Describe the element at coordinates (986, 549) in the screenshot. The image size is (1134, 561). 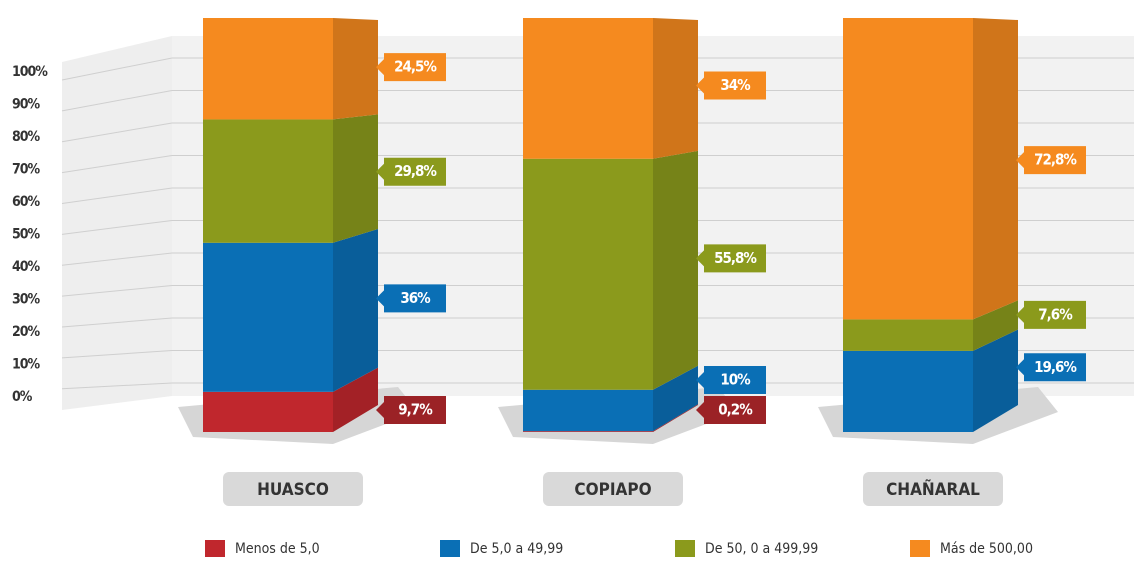
I see `legend-label: Más de 500,00` at that location.